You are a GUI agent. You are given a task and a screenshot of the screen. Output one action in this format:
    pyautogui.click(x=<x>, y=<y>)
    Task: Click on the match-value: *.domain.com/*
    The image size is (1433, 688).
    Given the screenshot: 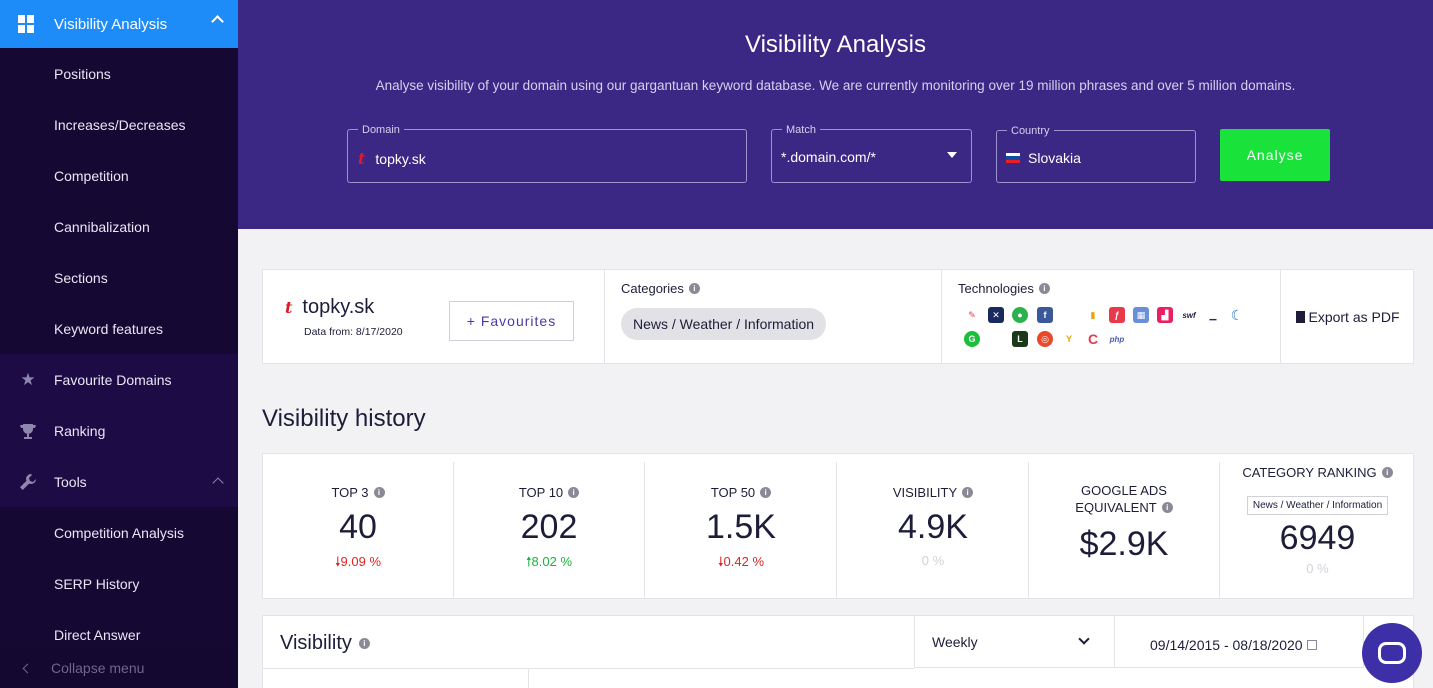 What is the action you would take?
    pyautogui.click(x=828, y=157)
    